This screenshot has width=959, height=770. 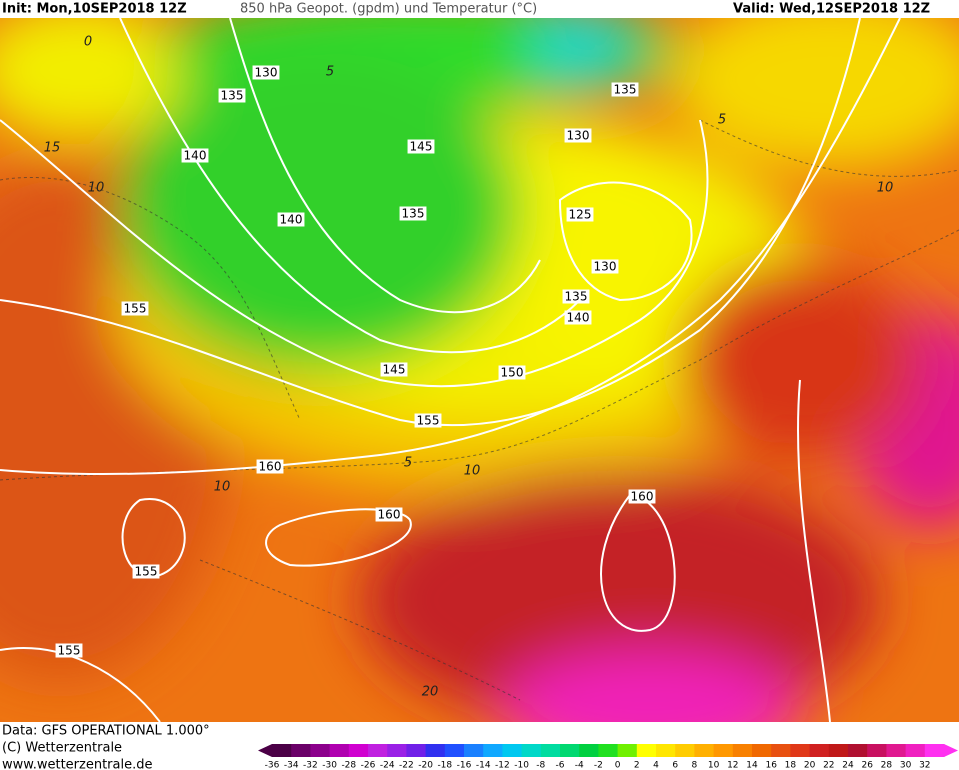 I want to click on colorbar-label: -12, so click(x=502, y=765).